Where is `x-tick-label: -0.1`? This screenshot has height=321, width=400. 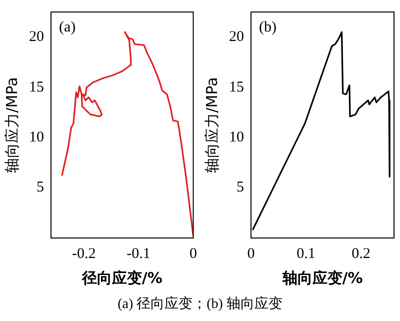
x-tick-label: -0.1 is located at coordinates (138, 254).